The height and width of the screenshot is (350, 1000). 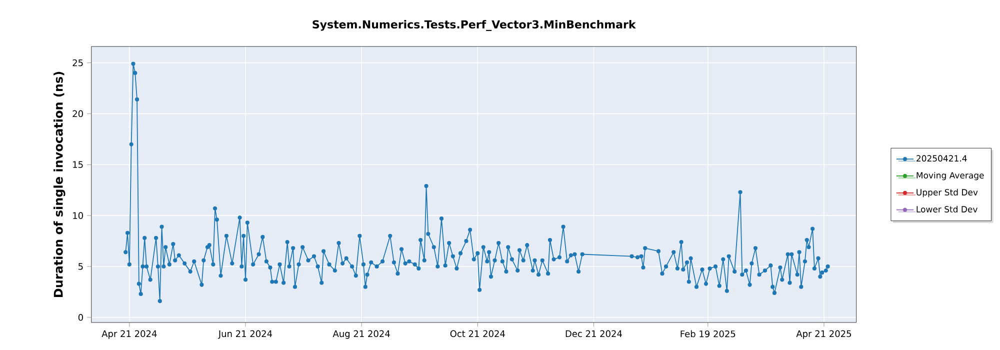 I want to click on chart-title: System.Numerics.Tests.Perf_Vector3.MinBenchmark, so click(x=474, y=25).